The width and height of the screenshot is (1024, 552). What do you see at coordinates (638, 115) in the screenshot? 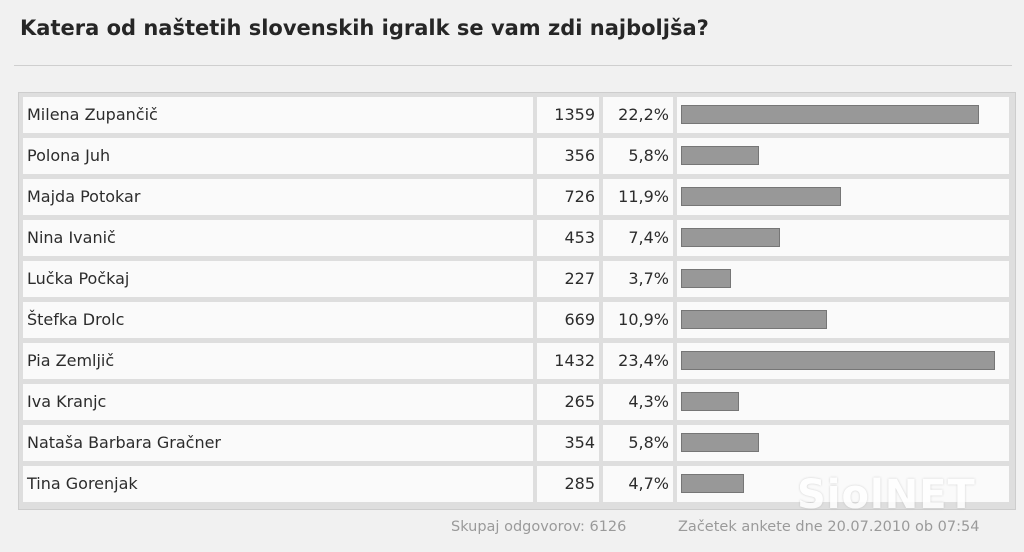
I see `option-percent: 22,2%` at bounding box center [638, 115].